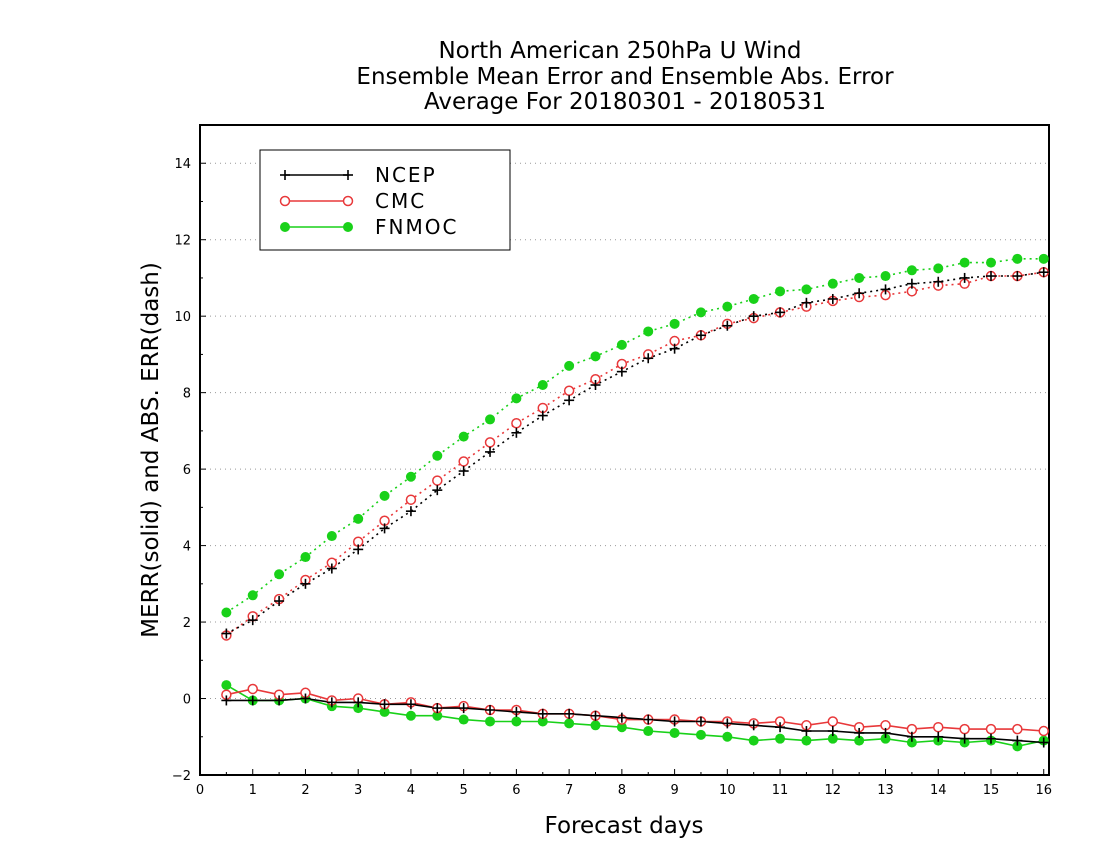  What do you see at coordinates (885, 790) in the screenshot?
I see `x-tick-label: 13` at bounding box center [885, 790].